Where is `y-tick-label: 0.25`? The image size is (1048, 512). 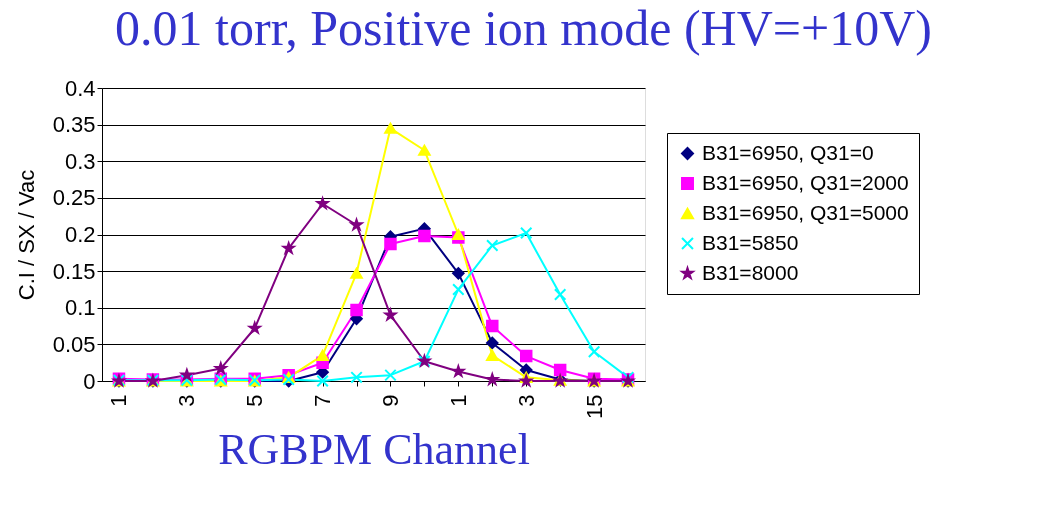
y-tick-label: 0.25 is located at coordinates (74, 198).